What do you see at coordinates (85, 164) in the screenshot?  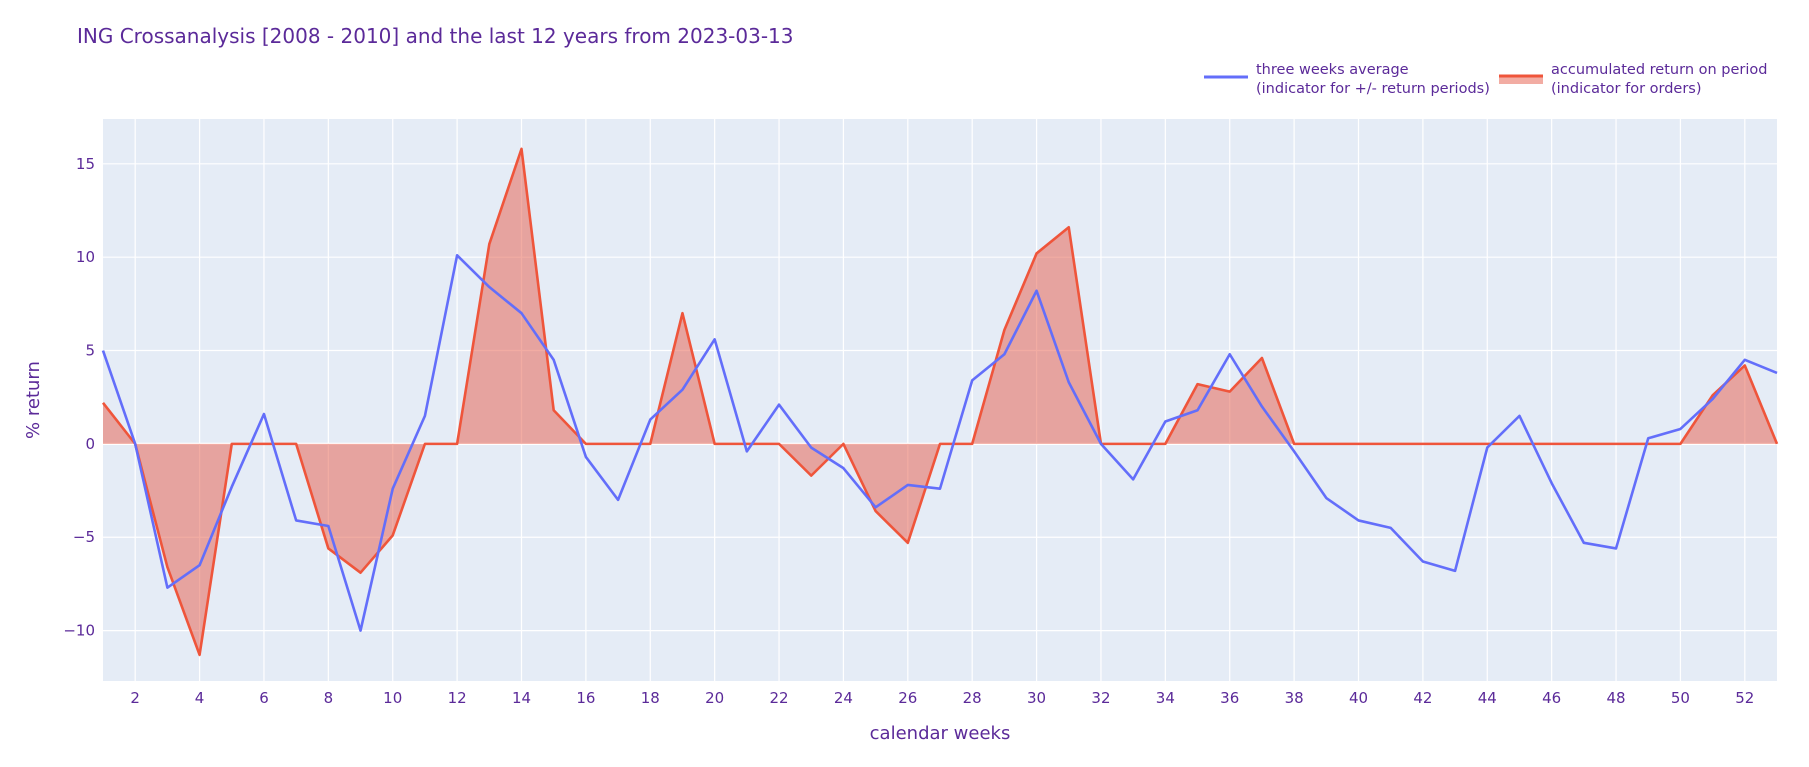 I see `y-tick-label: 15` at bounding box center [85, 164].